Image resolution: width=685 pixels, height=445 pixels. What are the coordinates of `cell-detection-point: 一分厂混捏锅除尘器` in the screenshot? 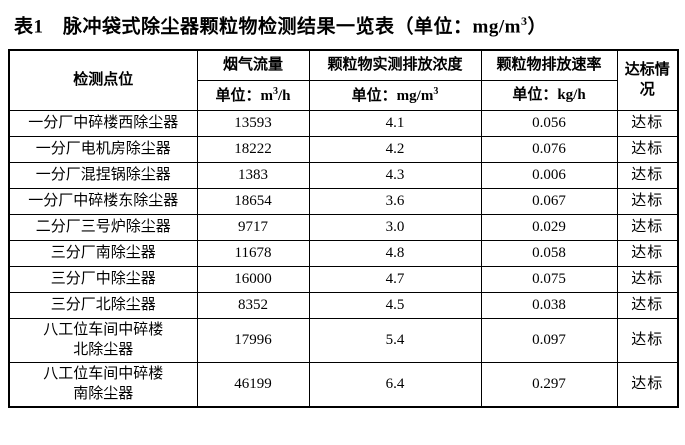 It's located at (103, 176).